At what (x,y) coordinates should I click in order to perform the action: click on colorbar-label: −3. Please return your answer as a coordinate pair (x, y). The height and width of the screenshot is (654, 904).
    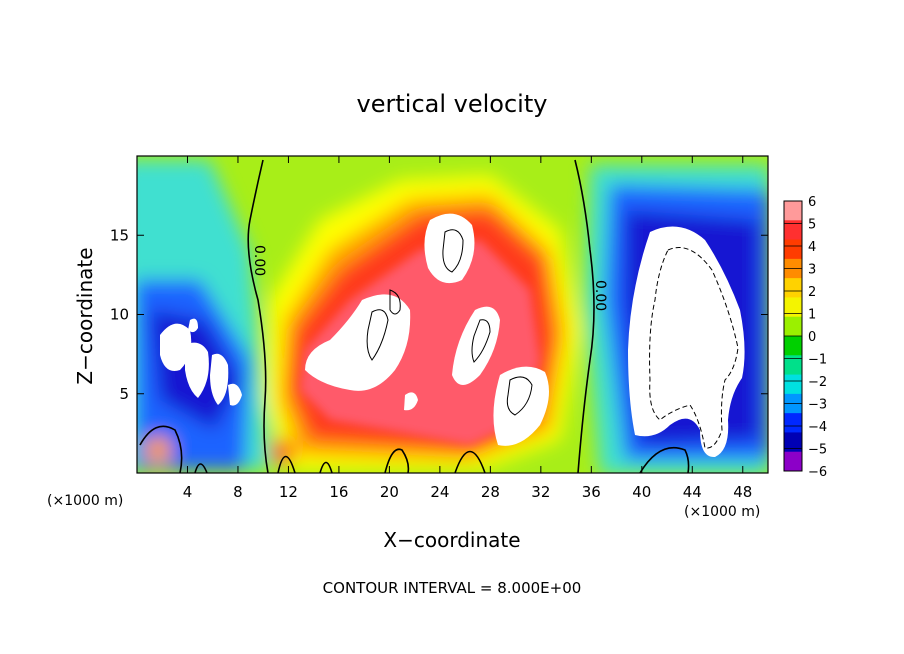
    Looking at the image, I should click on (817, 405).